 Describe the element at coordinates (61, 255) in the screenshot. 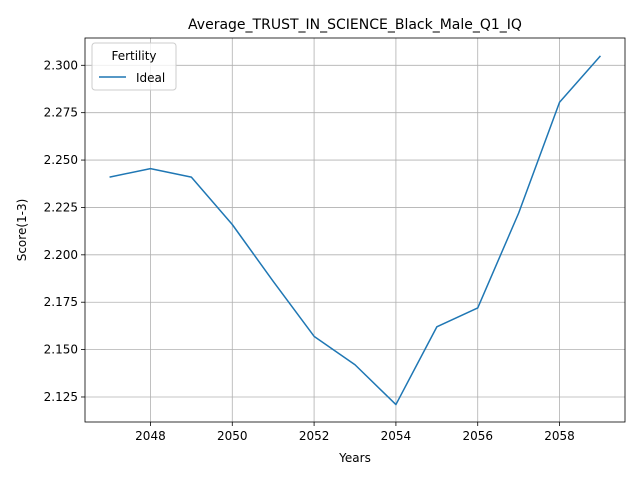

I see `y-tick-label: 2.200` at that location.